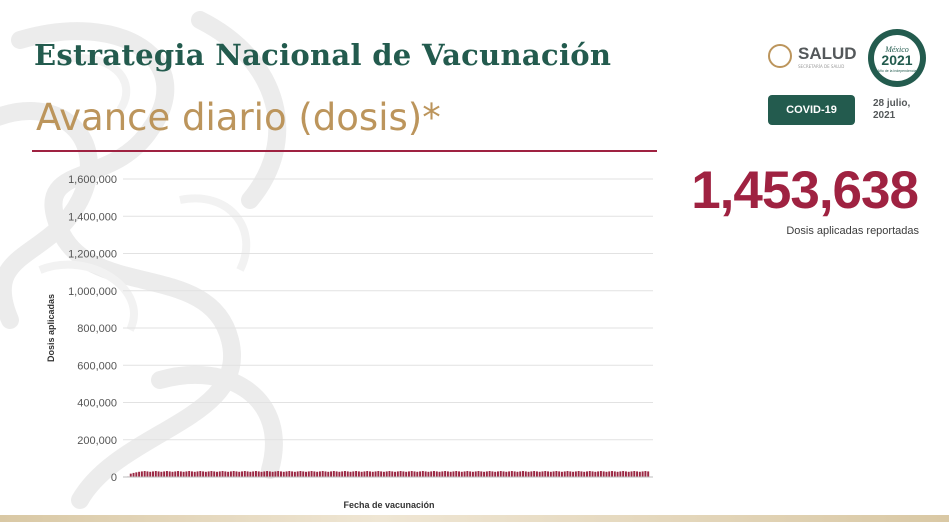  I want to click on covid-badge: COVID-19, so click(811, 110).